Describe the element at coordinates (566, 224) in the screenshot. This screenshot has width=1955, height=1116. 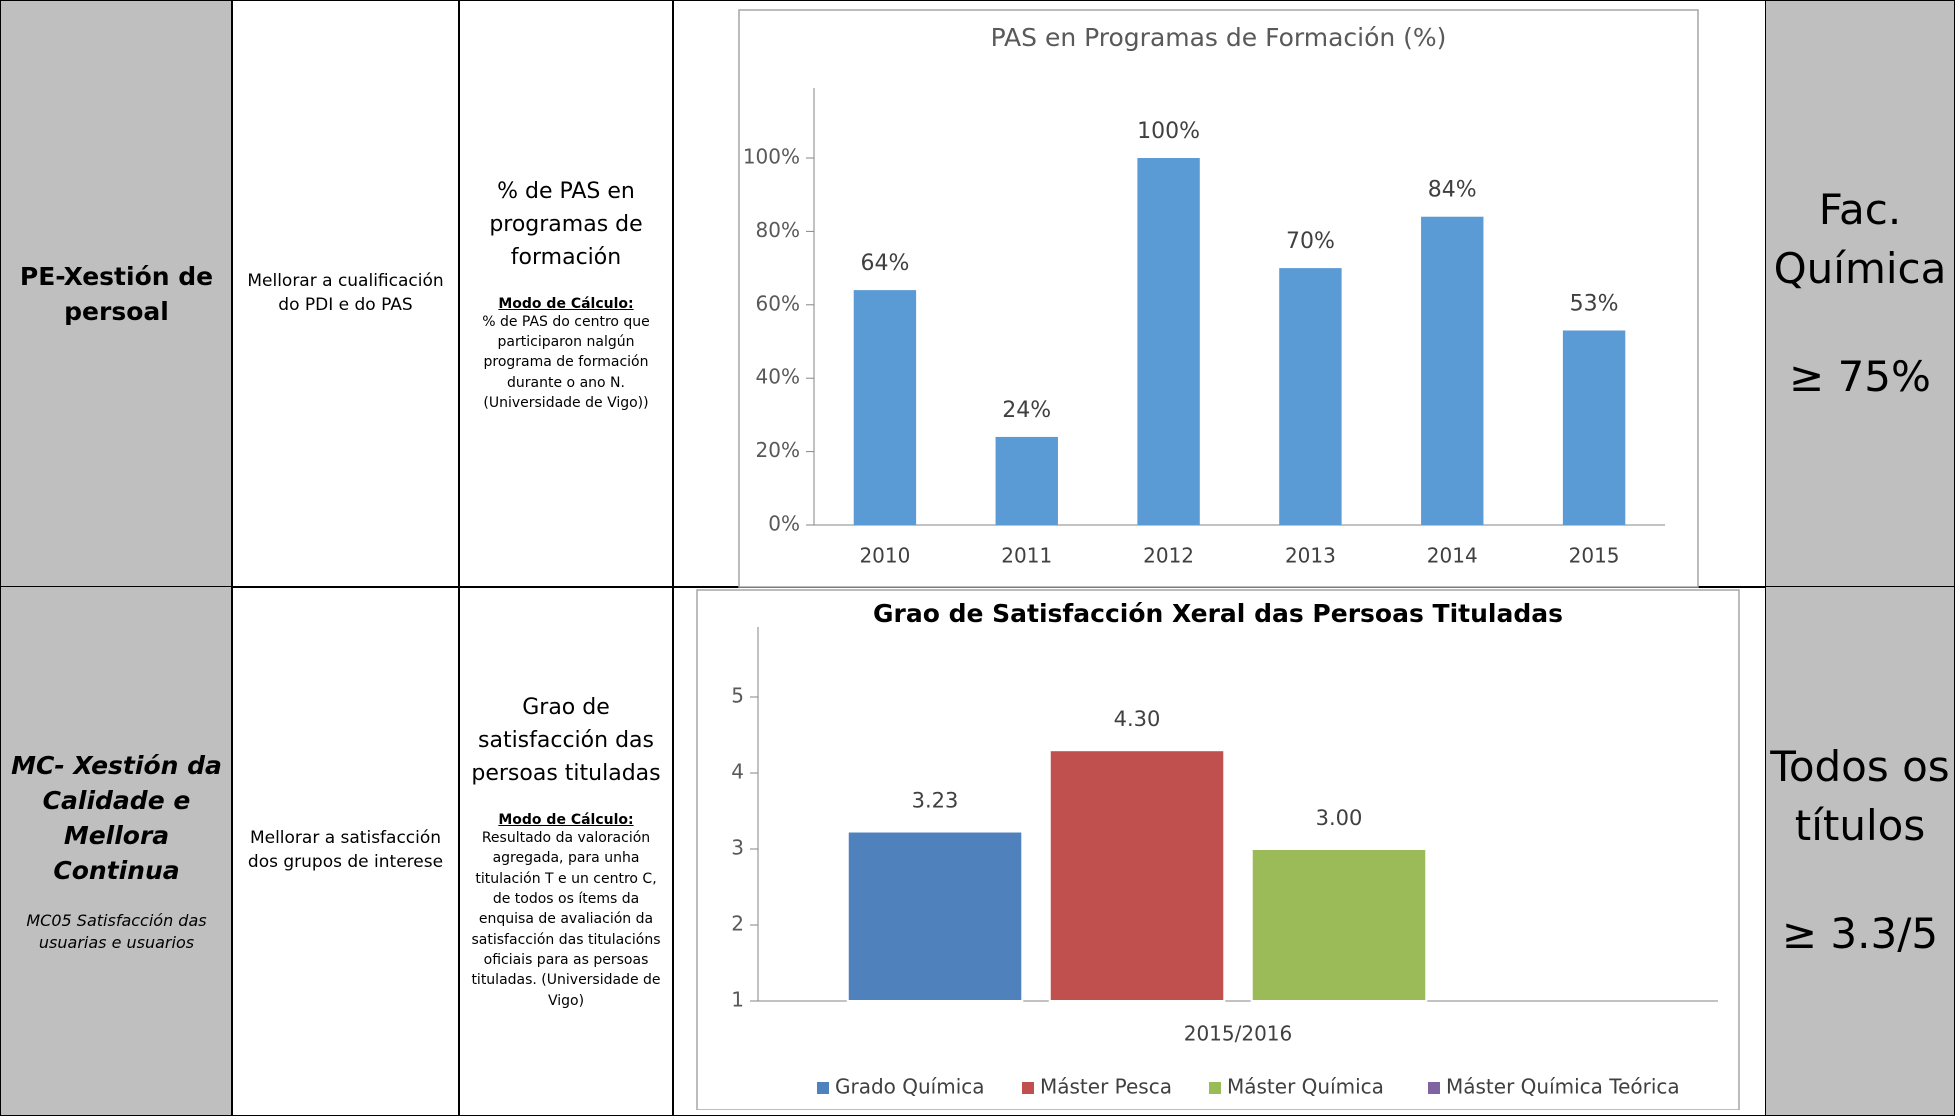
I see `indicator: % de PAS en programas de formación` at that location.